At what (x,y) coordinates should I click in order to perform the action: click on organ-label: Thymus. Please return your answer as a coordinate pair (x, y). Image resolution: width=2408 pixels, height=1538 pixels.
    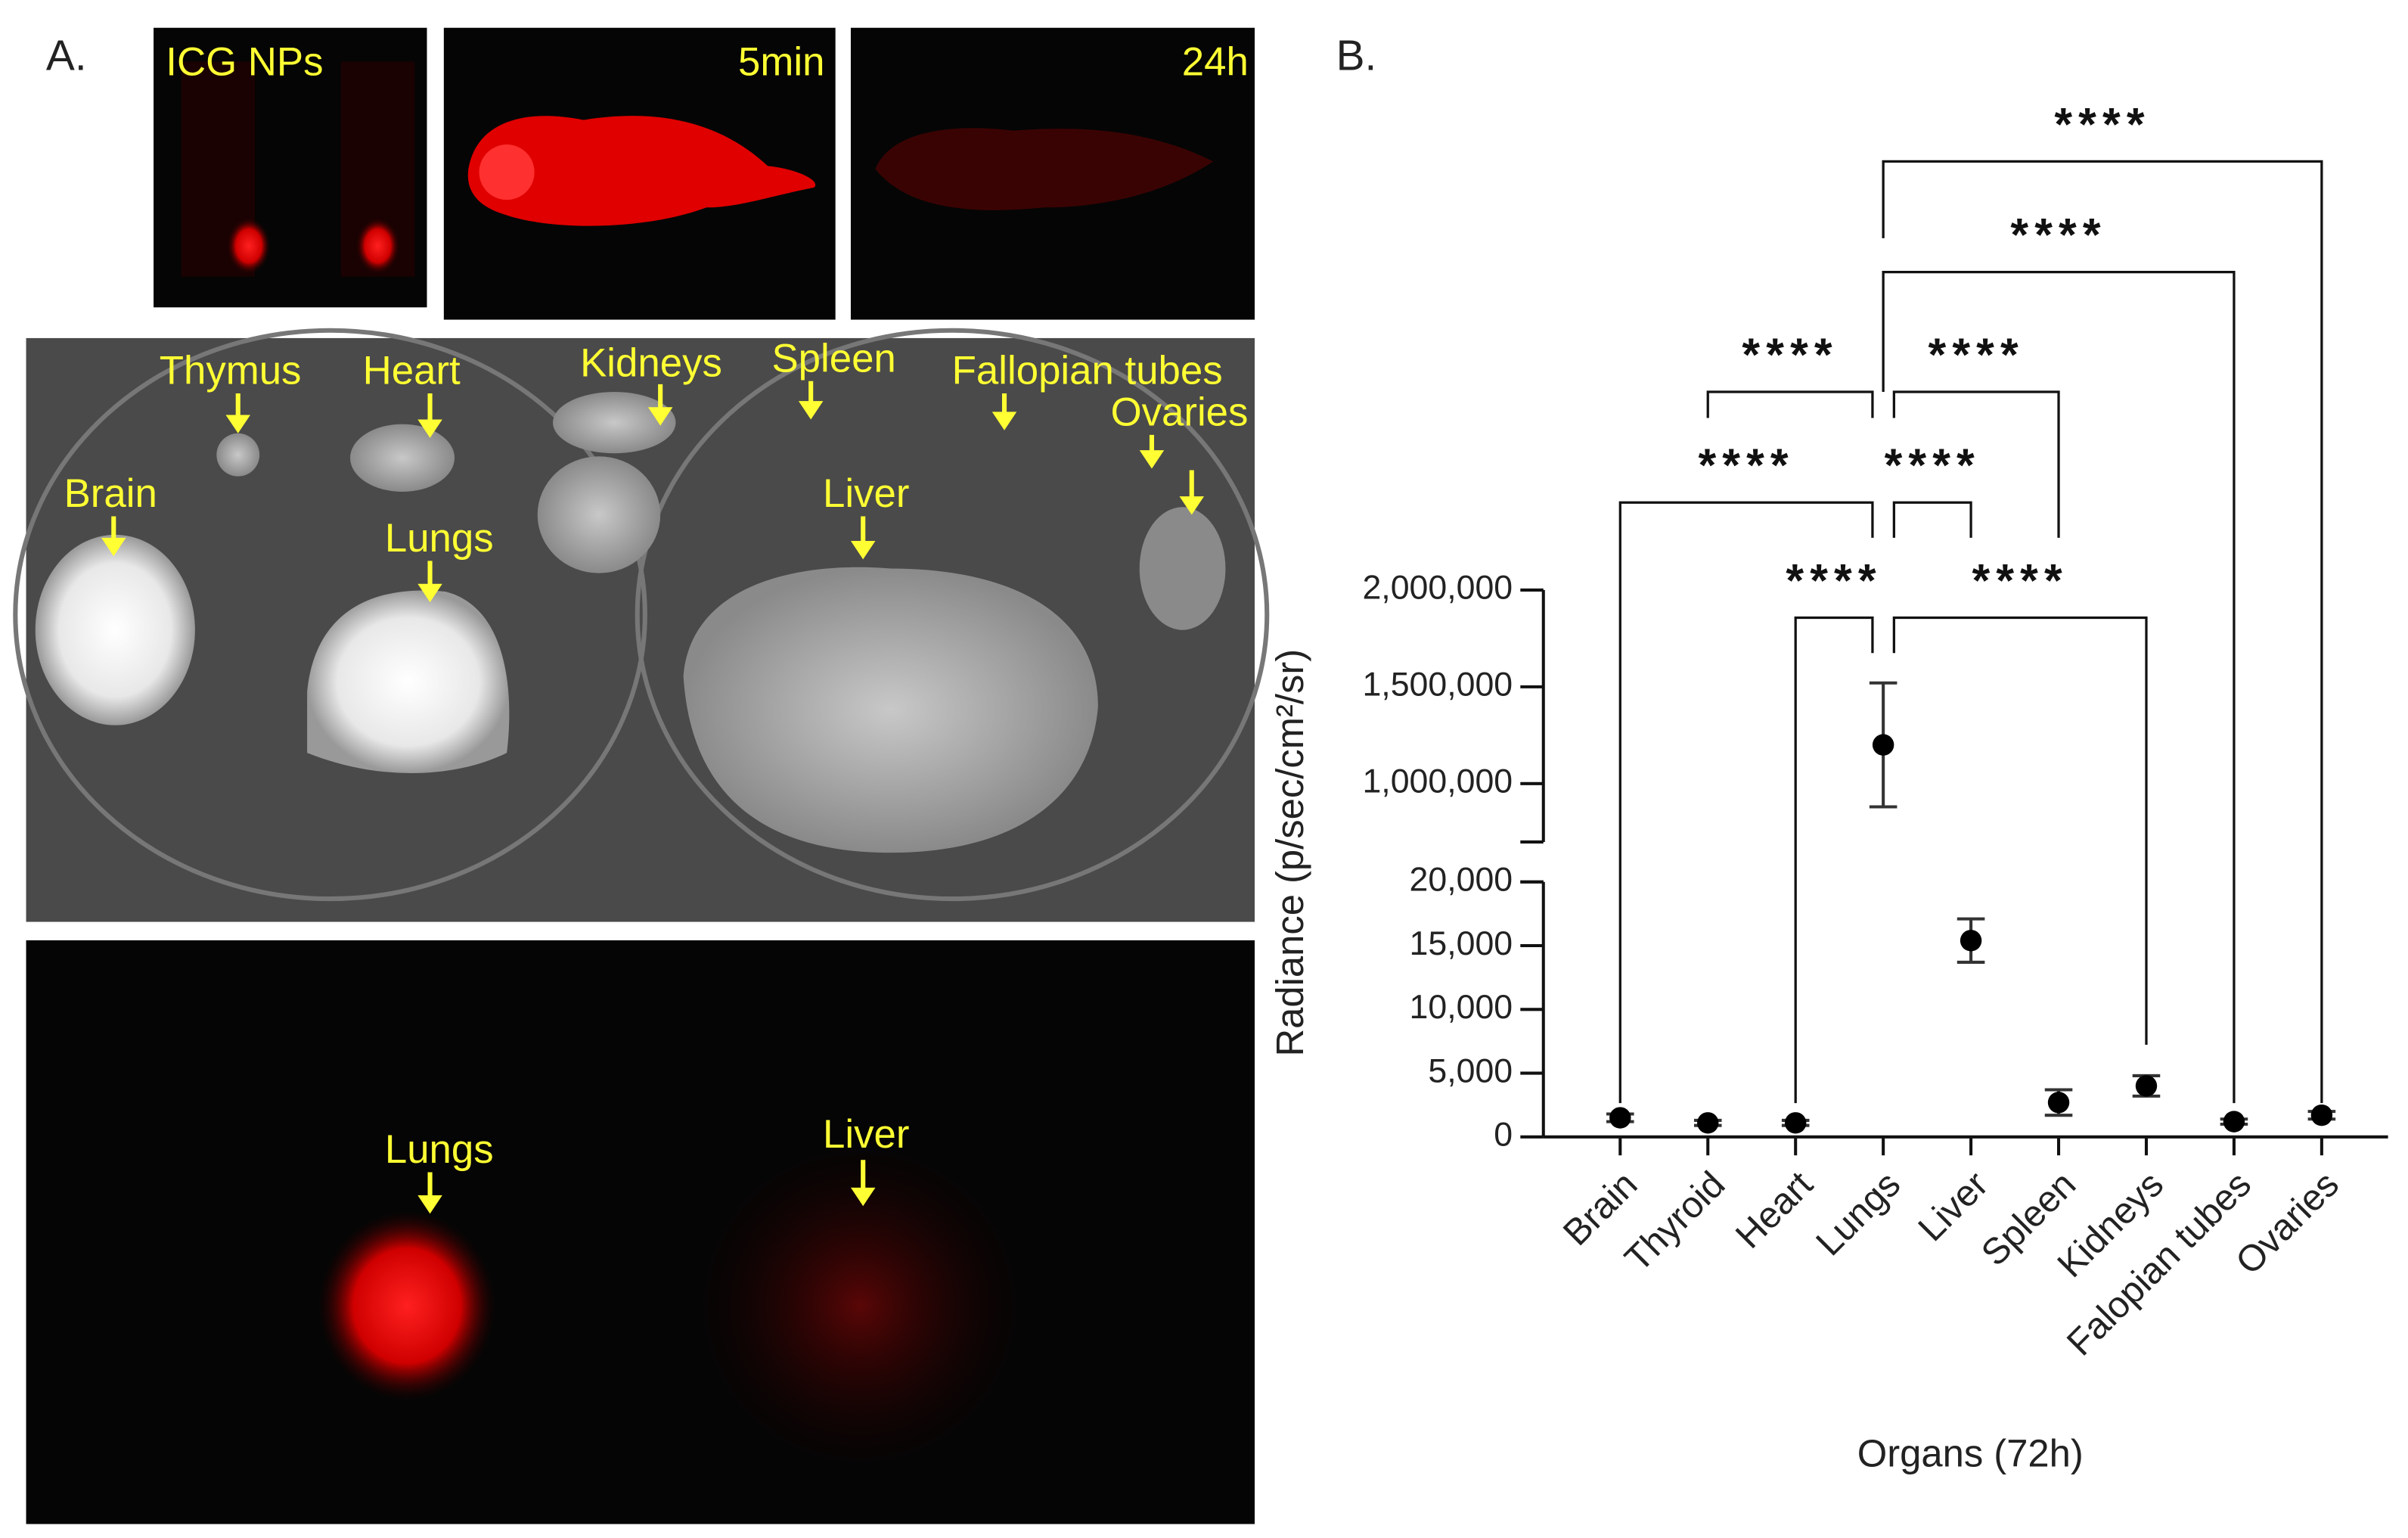
    Looking at the image, I should click on (231, 371).